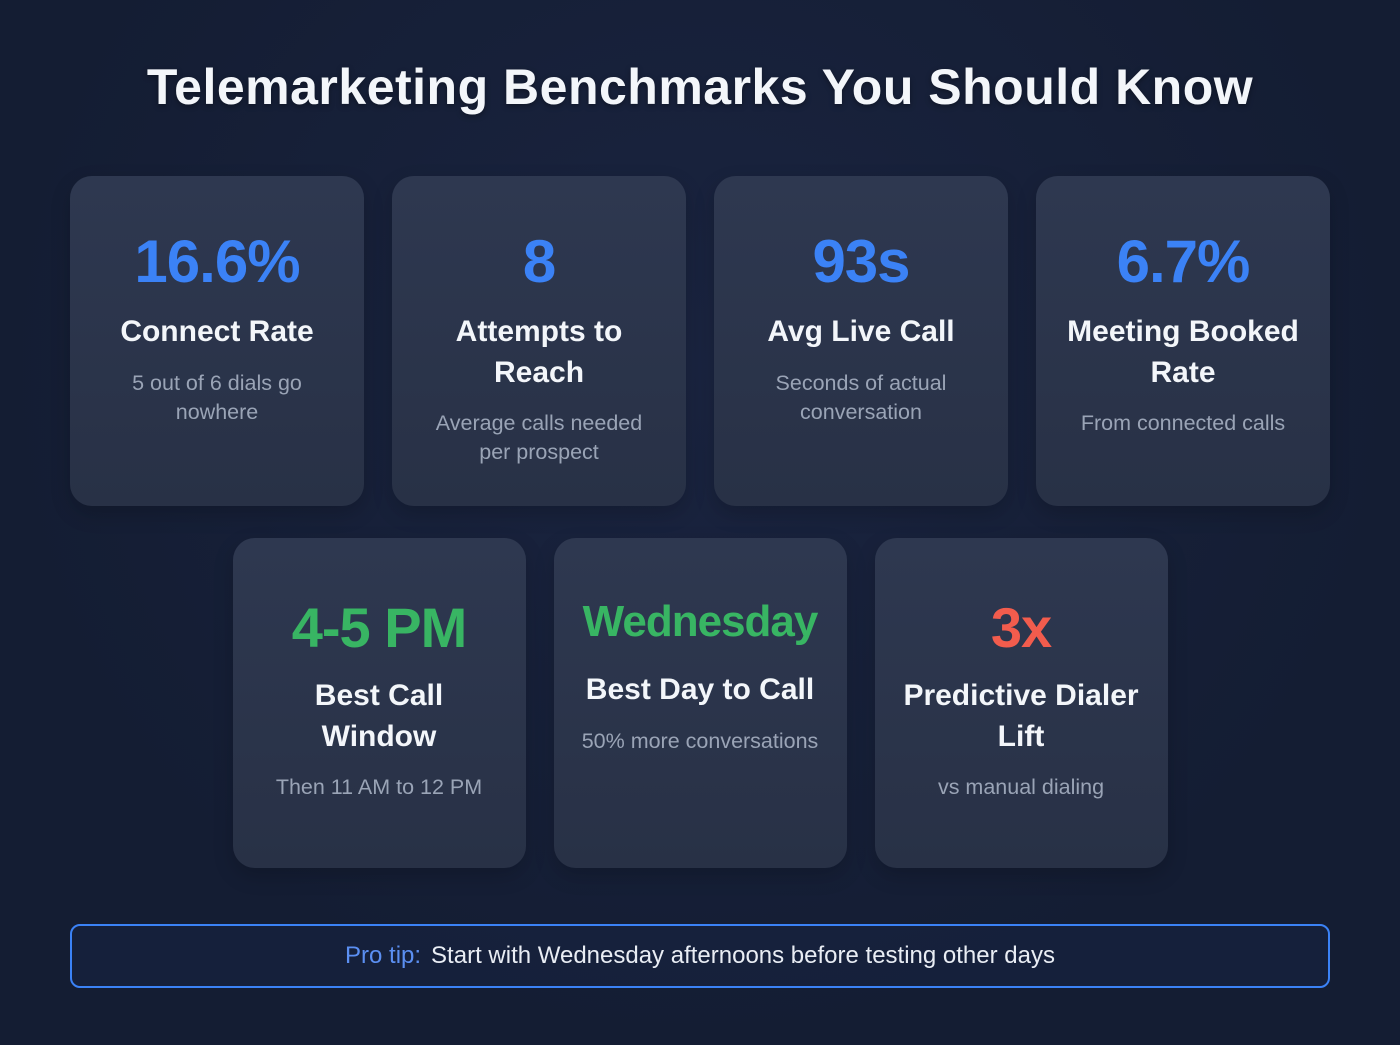 The width and height of the screenshot is (1400, 1045). Describe the element at coordinates (700, 689) in the screenshot. I see `stat-label: Best Day to Call` at that location.